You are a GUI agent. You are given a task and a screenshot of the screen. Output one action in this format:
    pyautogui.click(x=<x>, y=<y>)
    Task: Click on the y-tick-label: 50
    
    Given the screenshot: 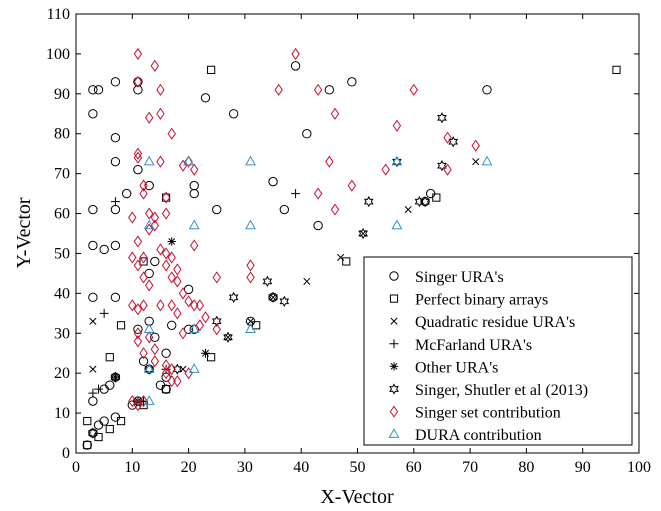 What is the action you would take?
    pyautogui.click(x=62, y=253)
    